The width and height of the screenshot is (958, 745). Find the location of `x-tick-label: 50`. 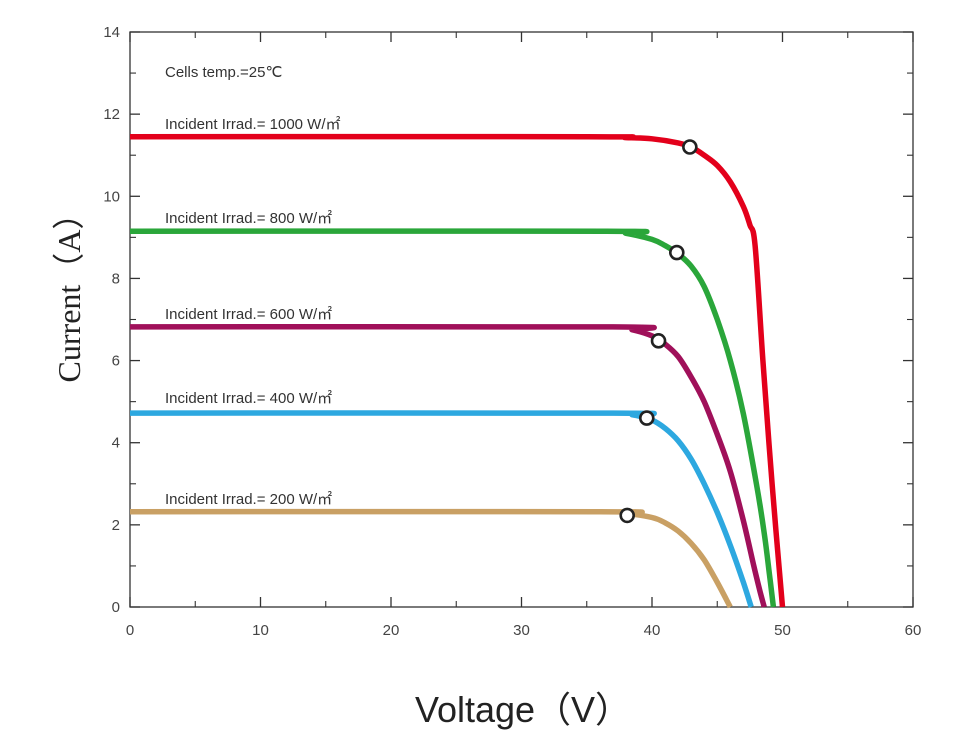

x-tick-label: 50 is located at coordinates (782, 630).